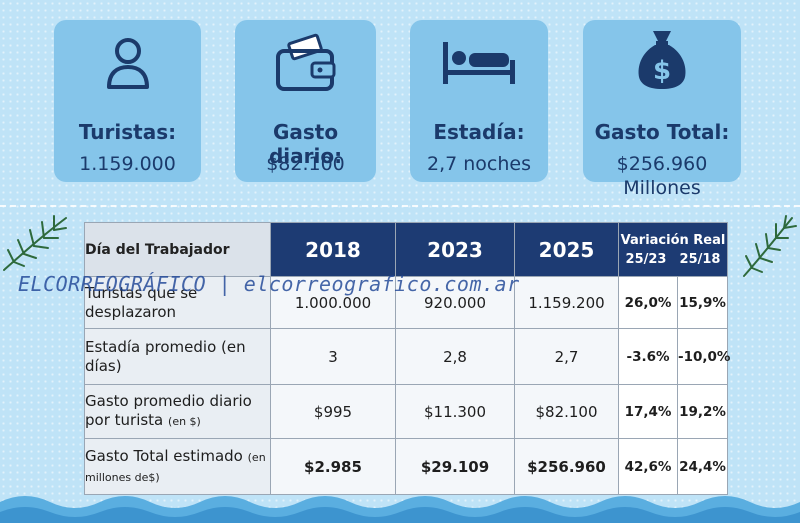 The height and width of the screenshot is (523, 800). What do you see at coordinates (648, 411) in the screenshot?
I see `variation-value: 17,4%` at bounding box center [648, 411].